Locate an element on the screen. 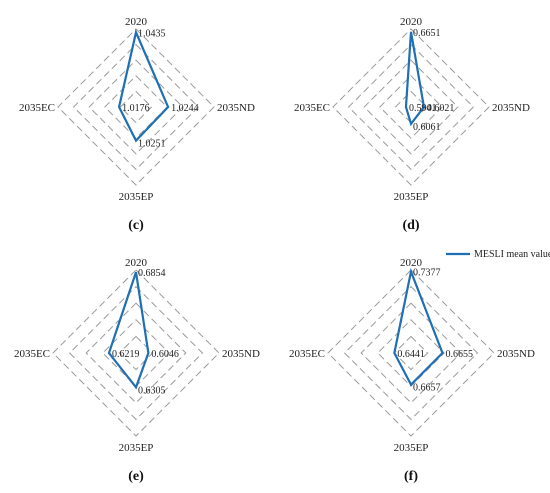  panel-label: (d) is located at coordinates (410, 225).